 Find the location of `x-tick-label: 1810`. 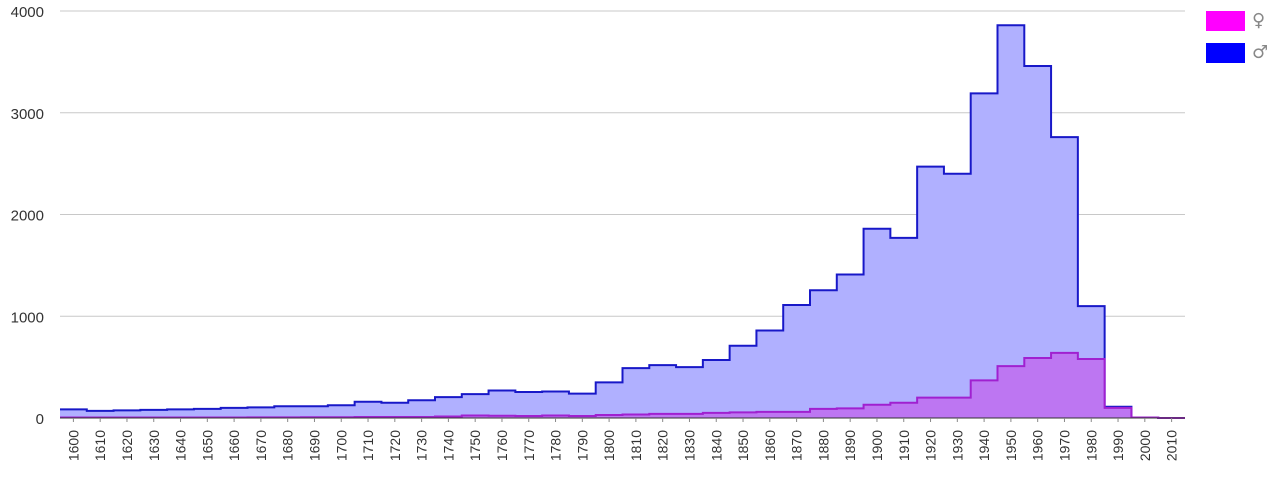

x-tick-label: 1810 is located at coordinates (636, 445).